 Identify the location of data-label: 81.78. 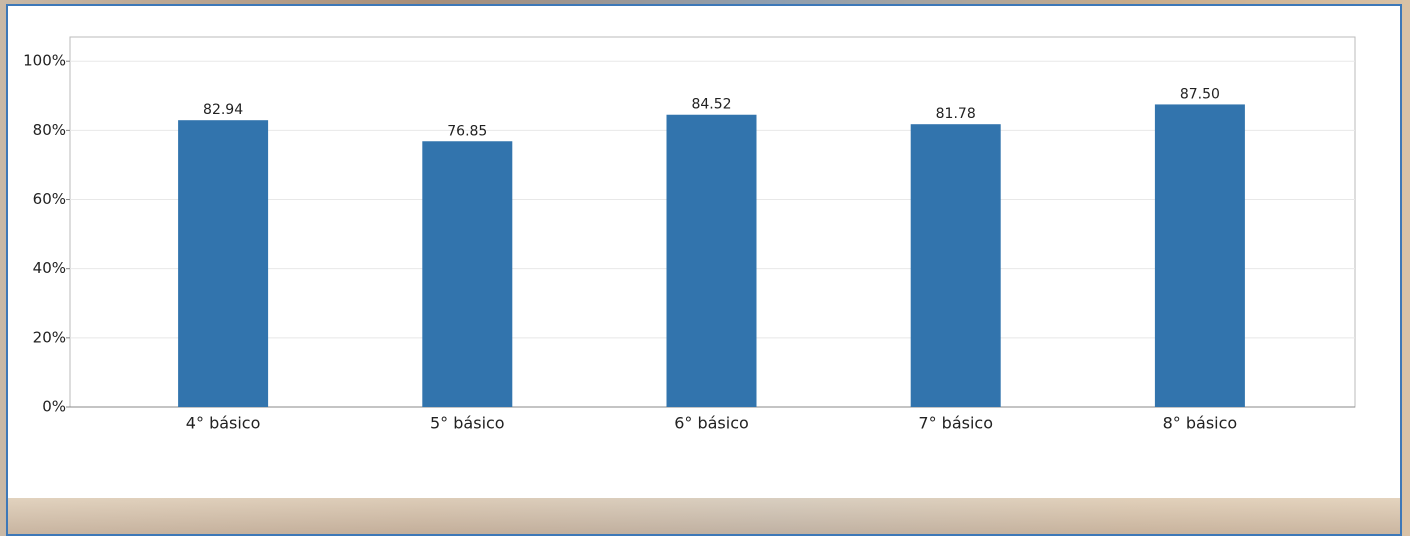
(956, 114).